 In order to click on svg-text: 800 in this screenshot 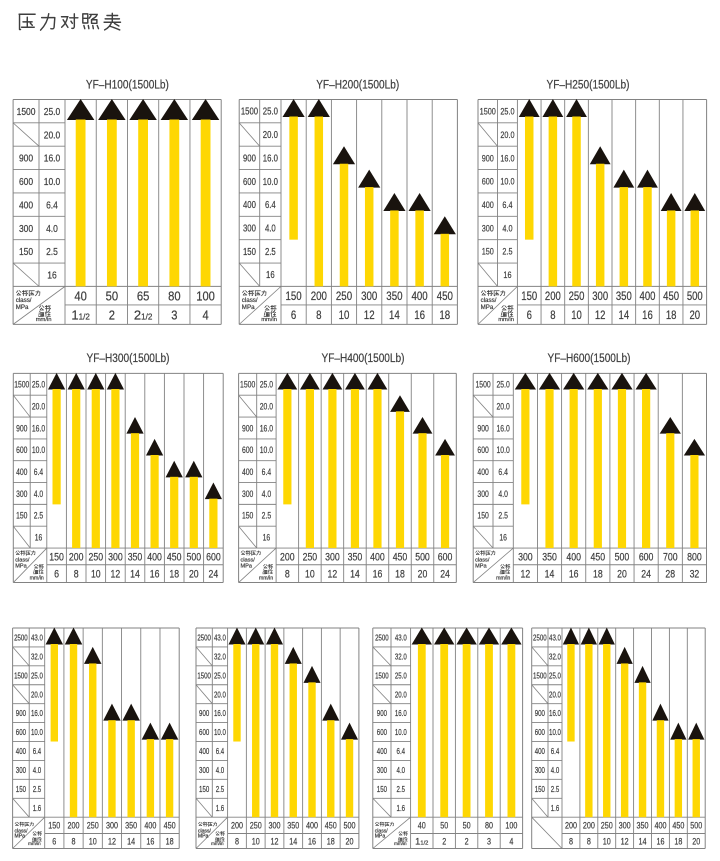, I will do `click(694, 557)`.